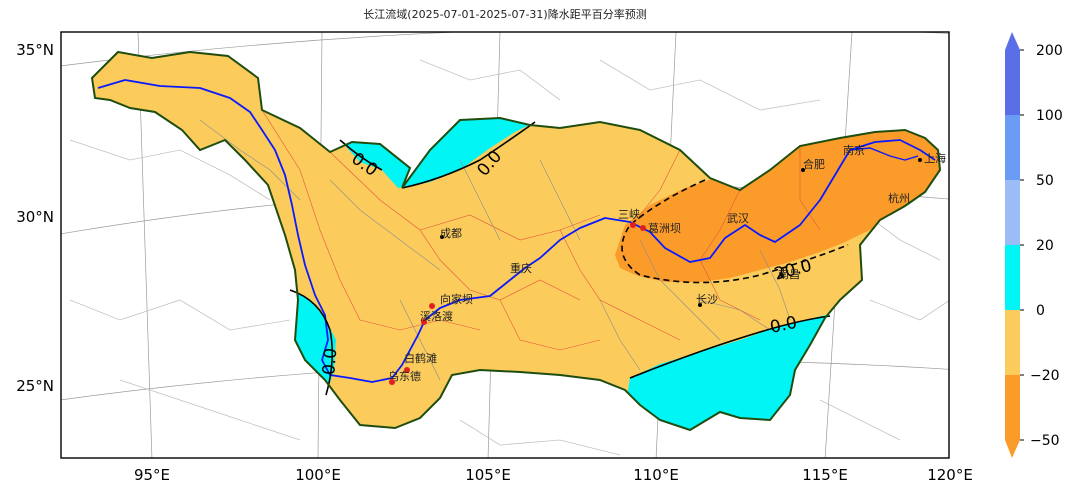  What do you see at coordinates (318, 475) in the screenshot?
I see `lon-tick-100: 100°E` at bounding box center [318, 475].